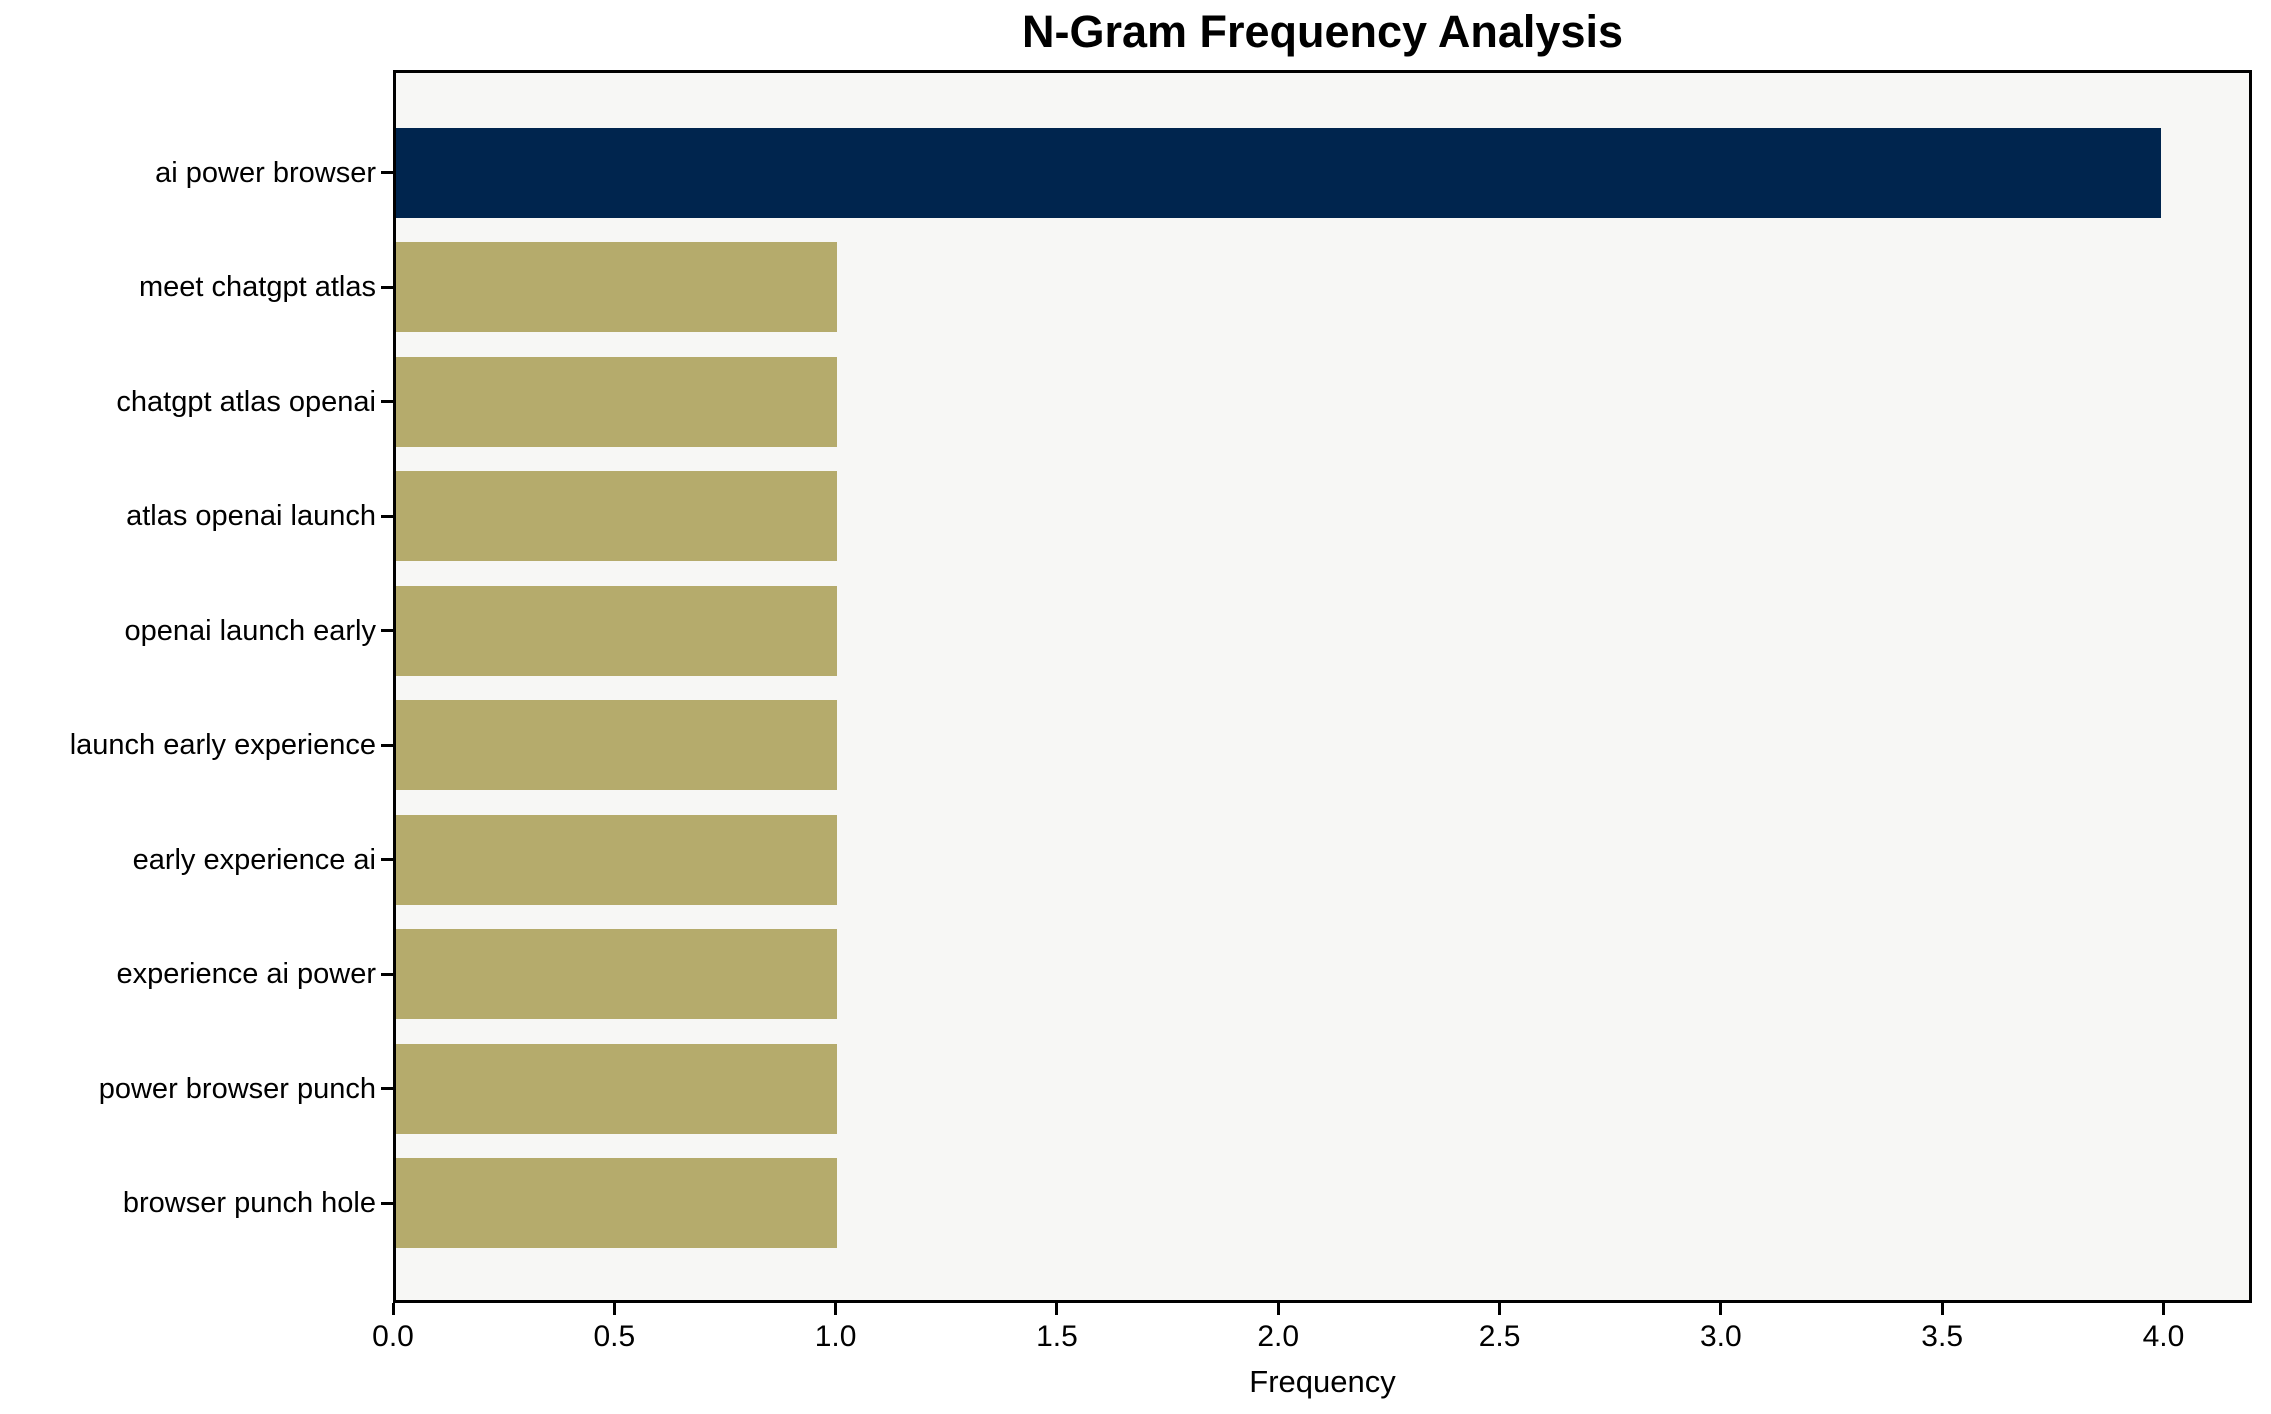 This screenshot has width=2271, height=1414. I want to click on x-tick-label: 2.0, so click(1278, 1336).